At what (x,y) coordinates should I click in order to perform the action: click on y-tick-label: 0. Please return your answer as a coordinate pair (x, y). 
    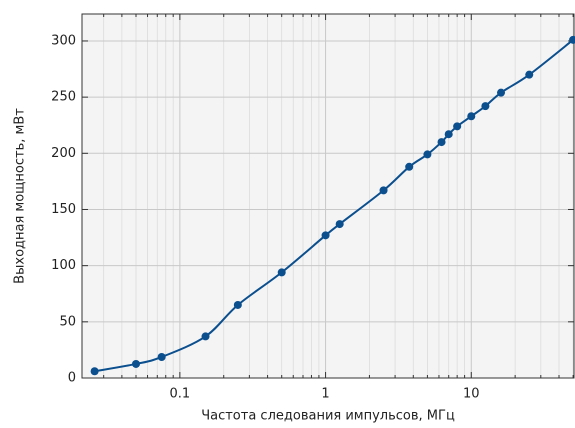
    Looking at the image, I should click on (72, 378).